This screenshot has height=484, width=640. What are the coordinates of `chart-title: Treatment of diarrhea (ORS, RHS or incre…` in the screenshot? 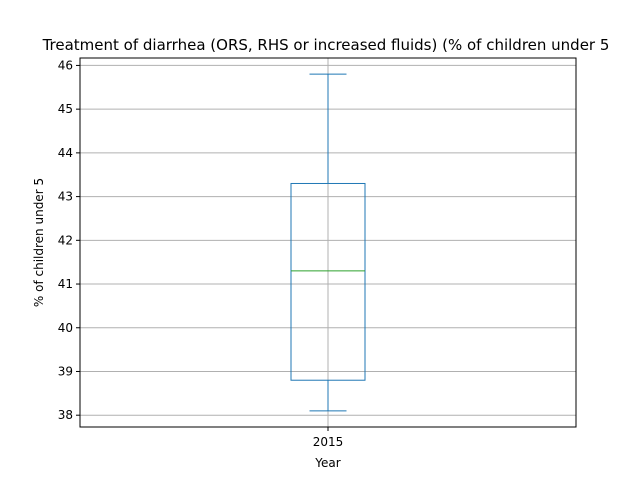 It's located at (326, 45).